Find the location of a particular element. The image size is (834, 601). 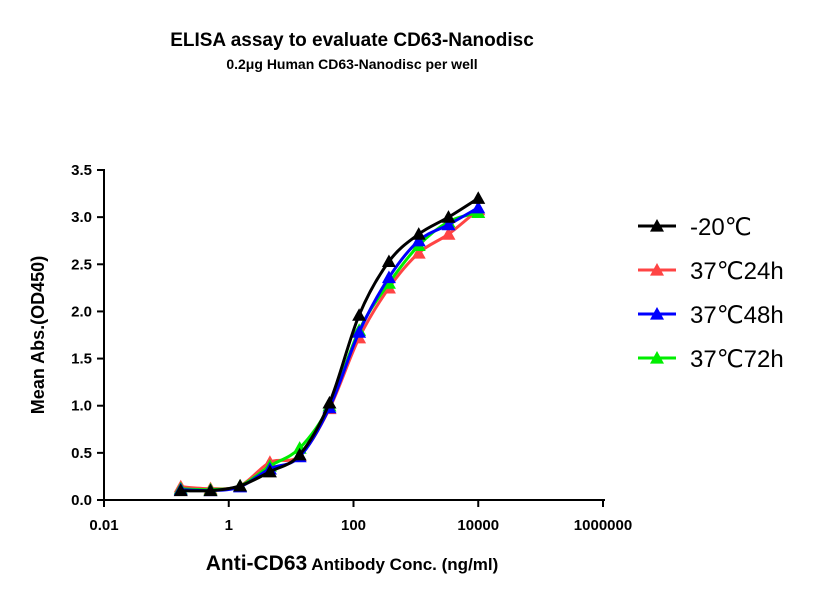

x-axis-label-bold: Anti-CD63 is located at coordinates (257, 563).